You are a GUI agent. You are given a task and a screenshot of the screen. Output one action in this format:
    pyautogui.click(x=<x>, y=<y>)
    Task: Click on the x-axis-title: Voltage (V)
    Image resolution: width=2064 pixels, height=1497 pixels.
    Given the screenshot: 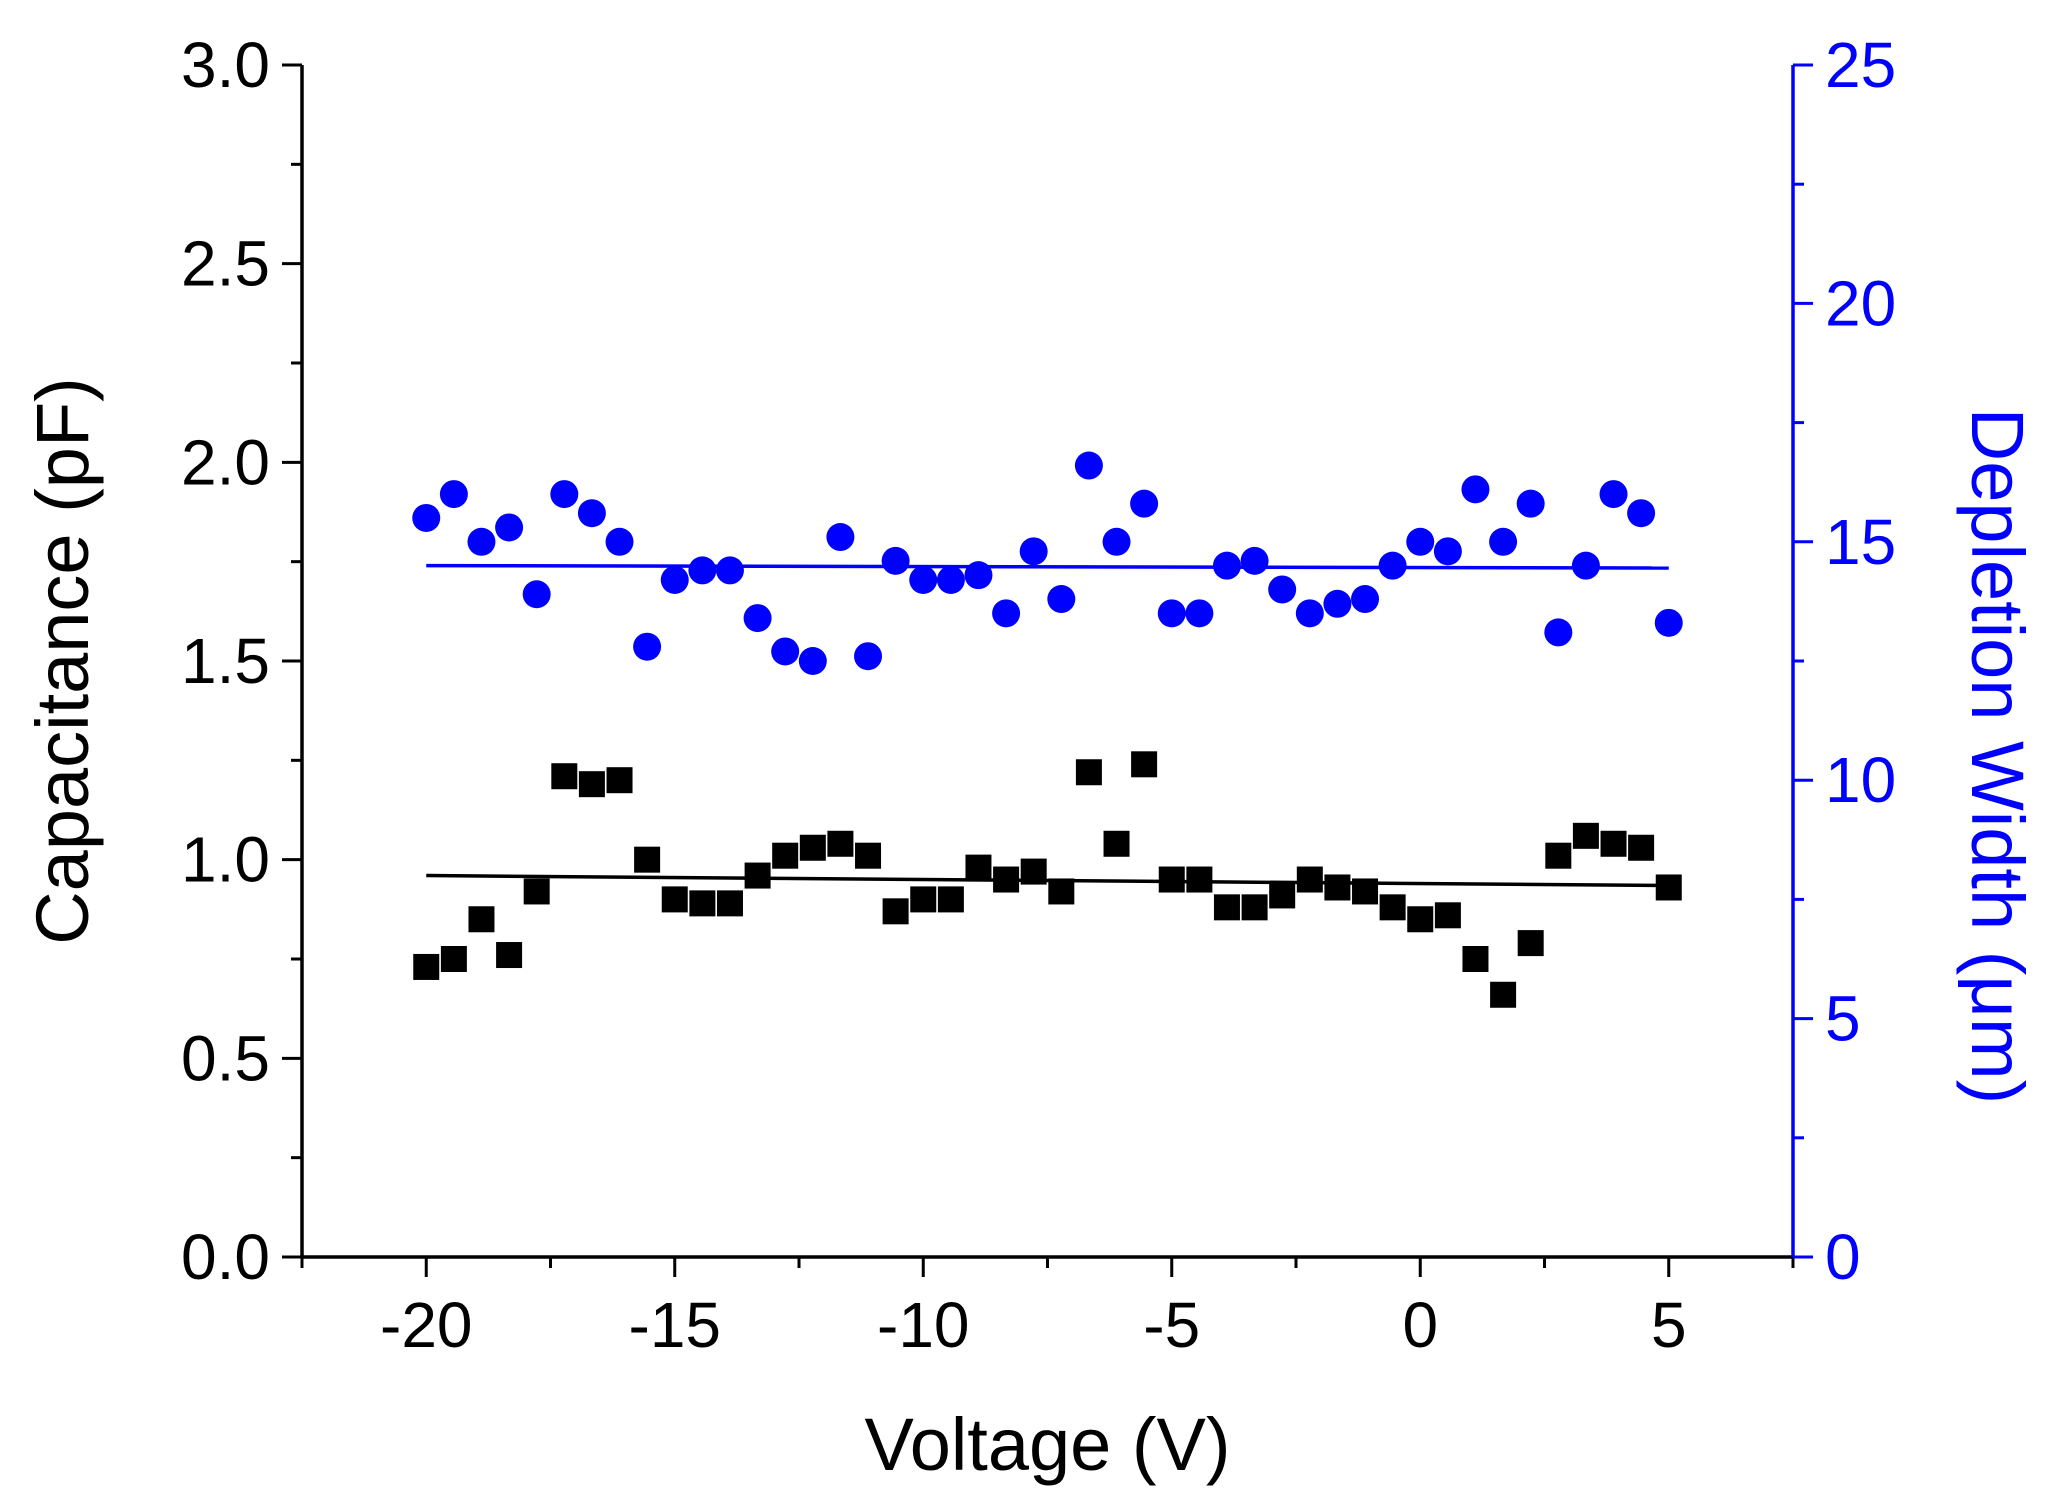 What is the action you would take?
    pyautogui.click(x=1047, y=1444)
    